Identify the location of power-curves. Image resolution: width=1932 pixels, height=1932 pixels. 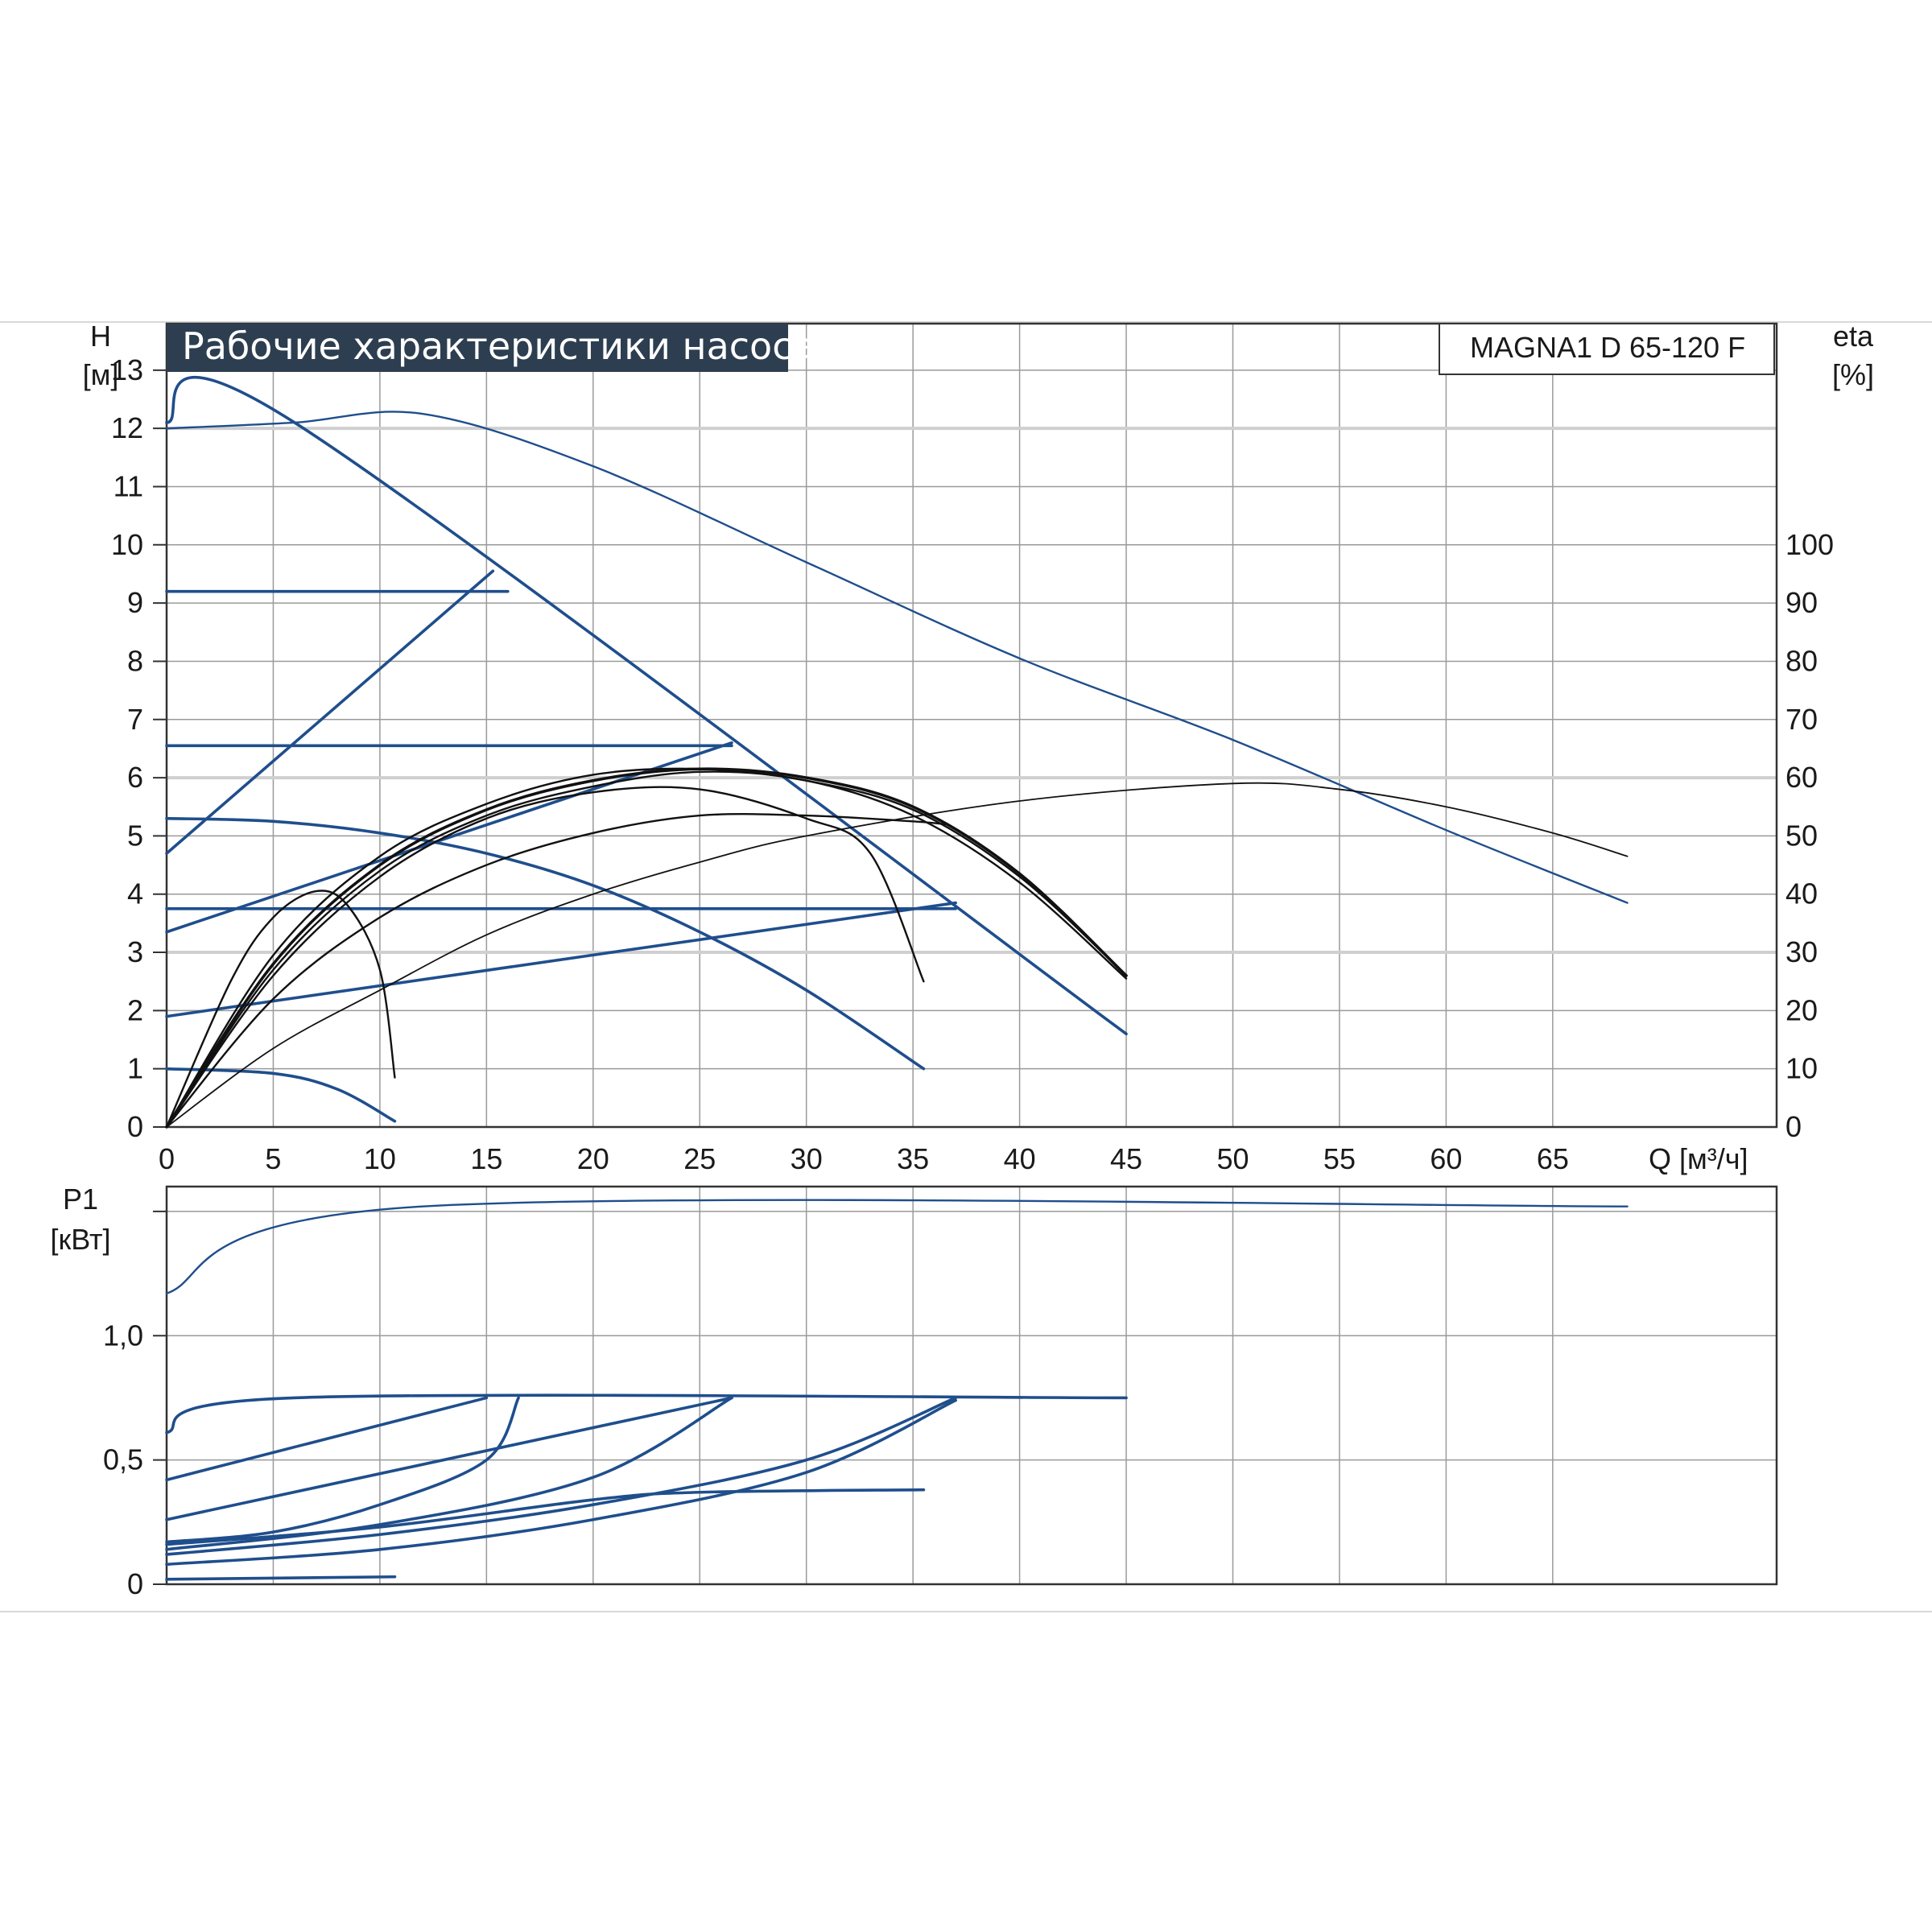
(897, 1390).